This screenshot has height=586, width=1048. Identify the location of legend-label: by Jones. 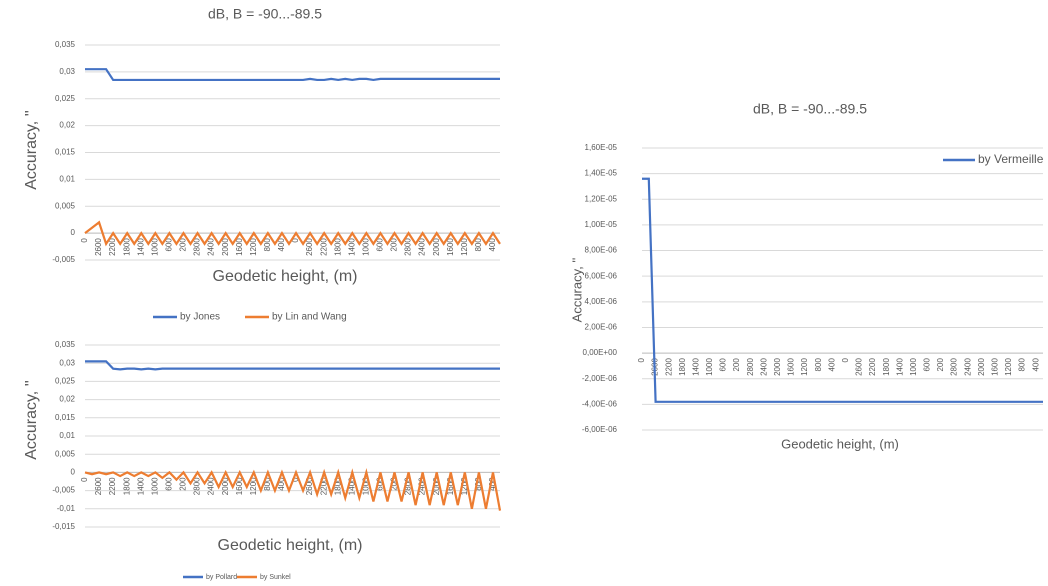
(200, 317).